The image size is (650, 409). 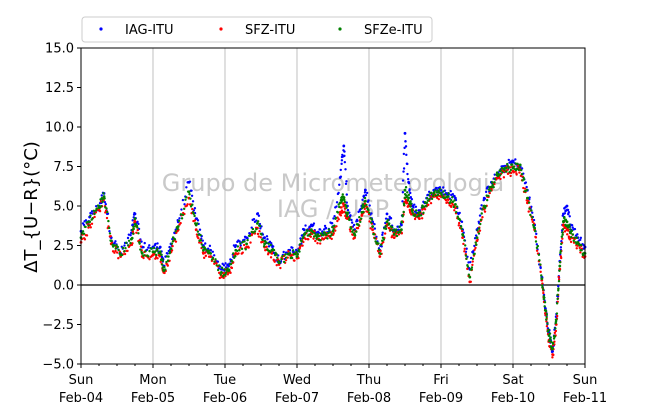 What do you see at coordinates (81, 398) in the screenshot?
I see `x-tick-label-date: Feb-04` at bounding box center [81, 398].